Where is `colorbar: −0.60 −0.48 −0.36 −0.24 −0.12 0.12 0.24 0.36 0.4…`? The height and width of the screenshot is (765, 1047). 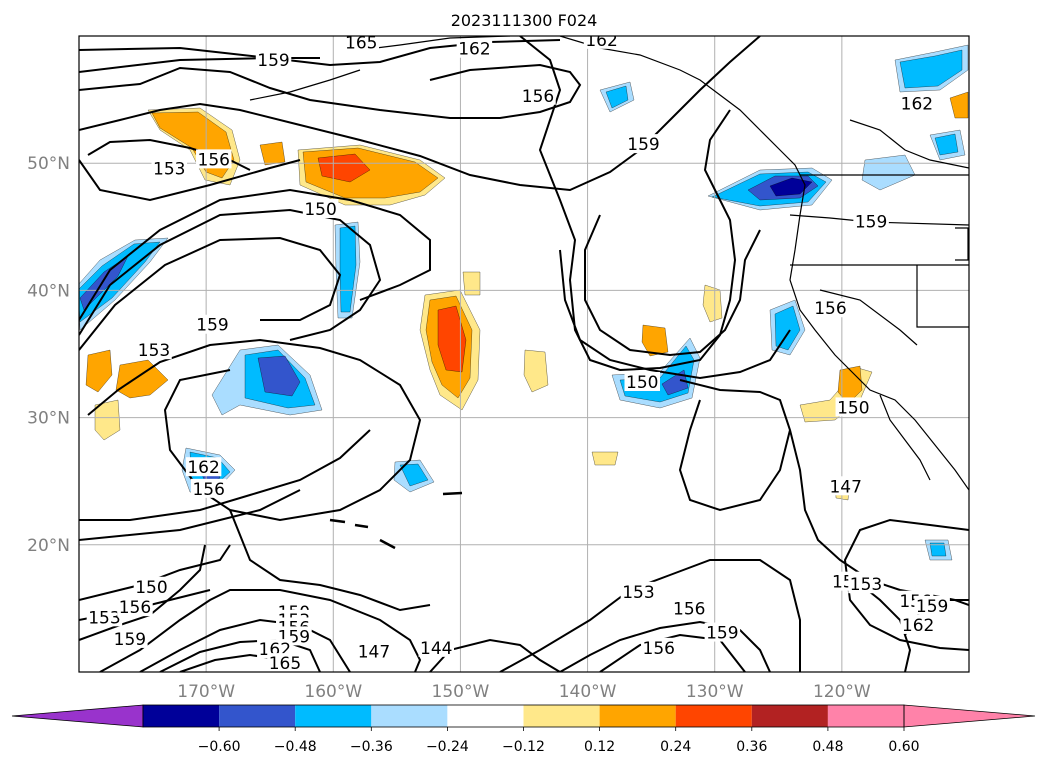
colorbar: −0.60 −0.48 −0.36 −0.24 −0.12 0.12 0.24 0.36 0.4… is located at coordinates (523, 729).